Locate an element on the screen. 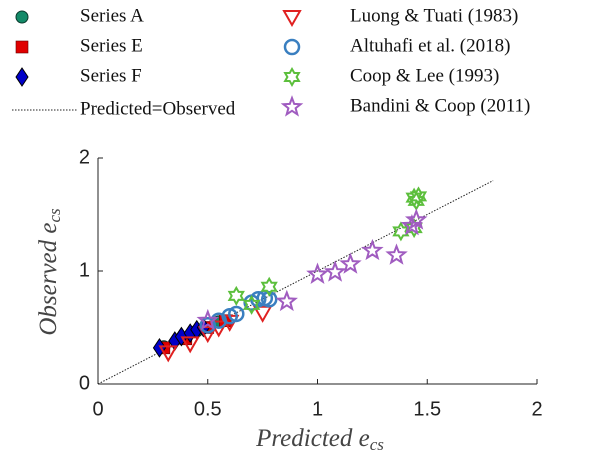 The width and height of the screenshot is (600, 464). x-axis-label: Predicted ecs is located at coordinates (319, 439).